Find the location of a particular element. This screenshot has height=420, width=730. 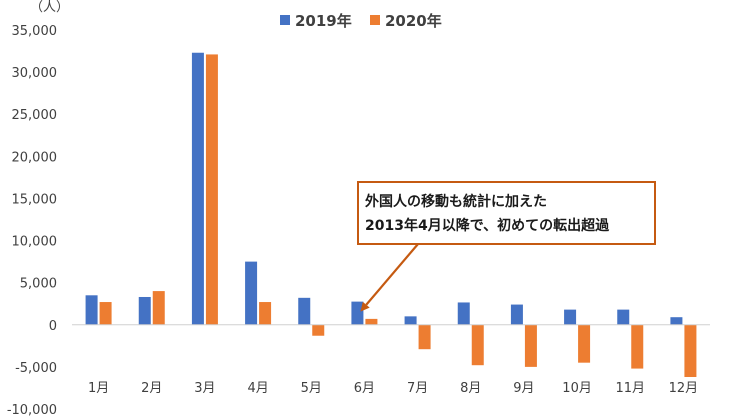

x-axis-labels: 1月 2月 3月 4月 5月 6月 7月 8月 9月 10月 11月 12月 is located at coordinates (393, 388).